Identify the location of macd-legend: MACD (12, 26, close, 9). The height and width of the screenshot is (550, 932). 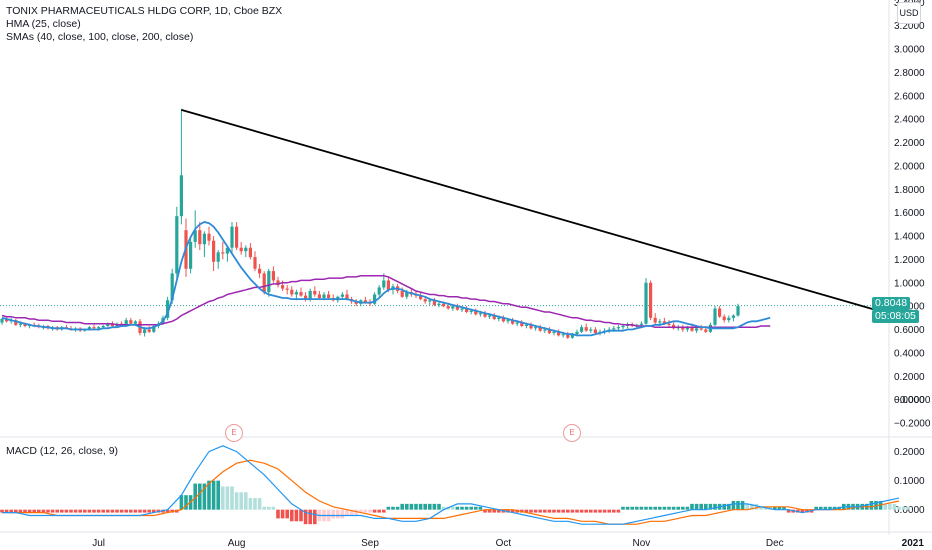
(62, 451).